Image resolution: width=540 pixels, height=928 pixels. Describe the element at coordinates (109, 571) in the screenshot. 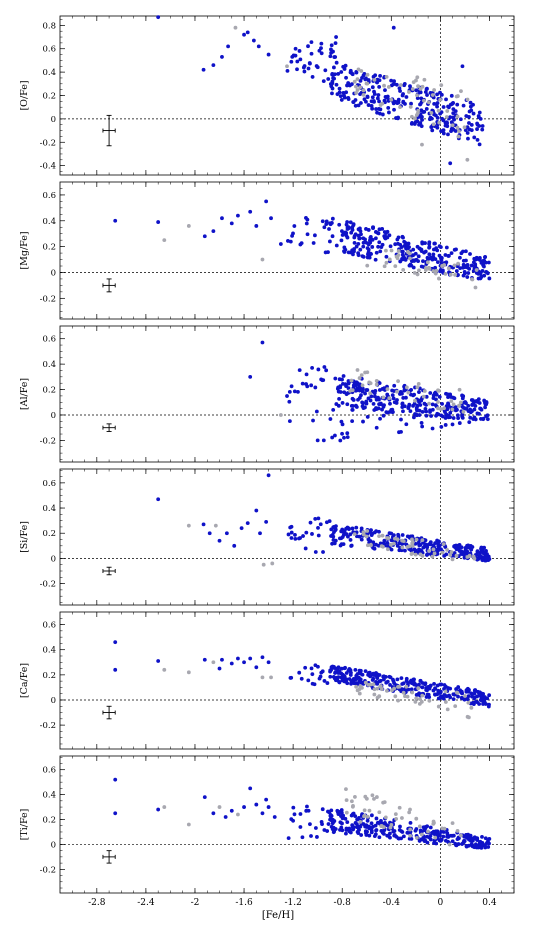

I see `error-bar` at that location.